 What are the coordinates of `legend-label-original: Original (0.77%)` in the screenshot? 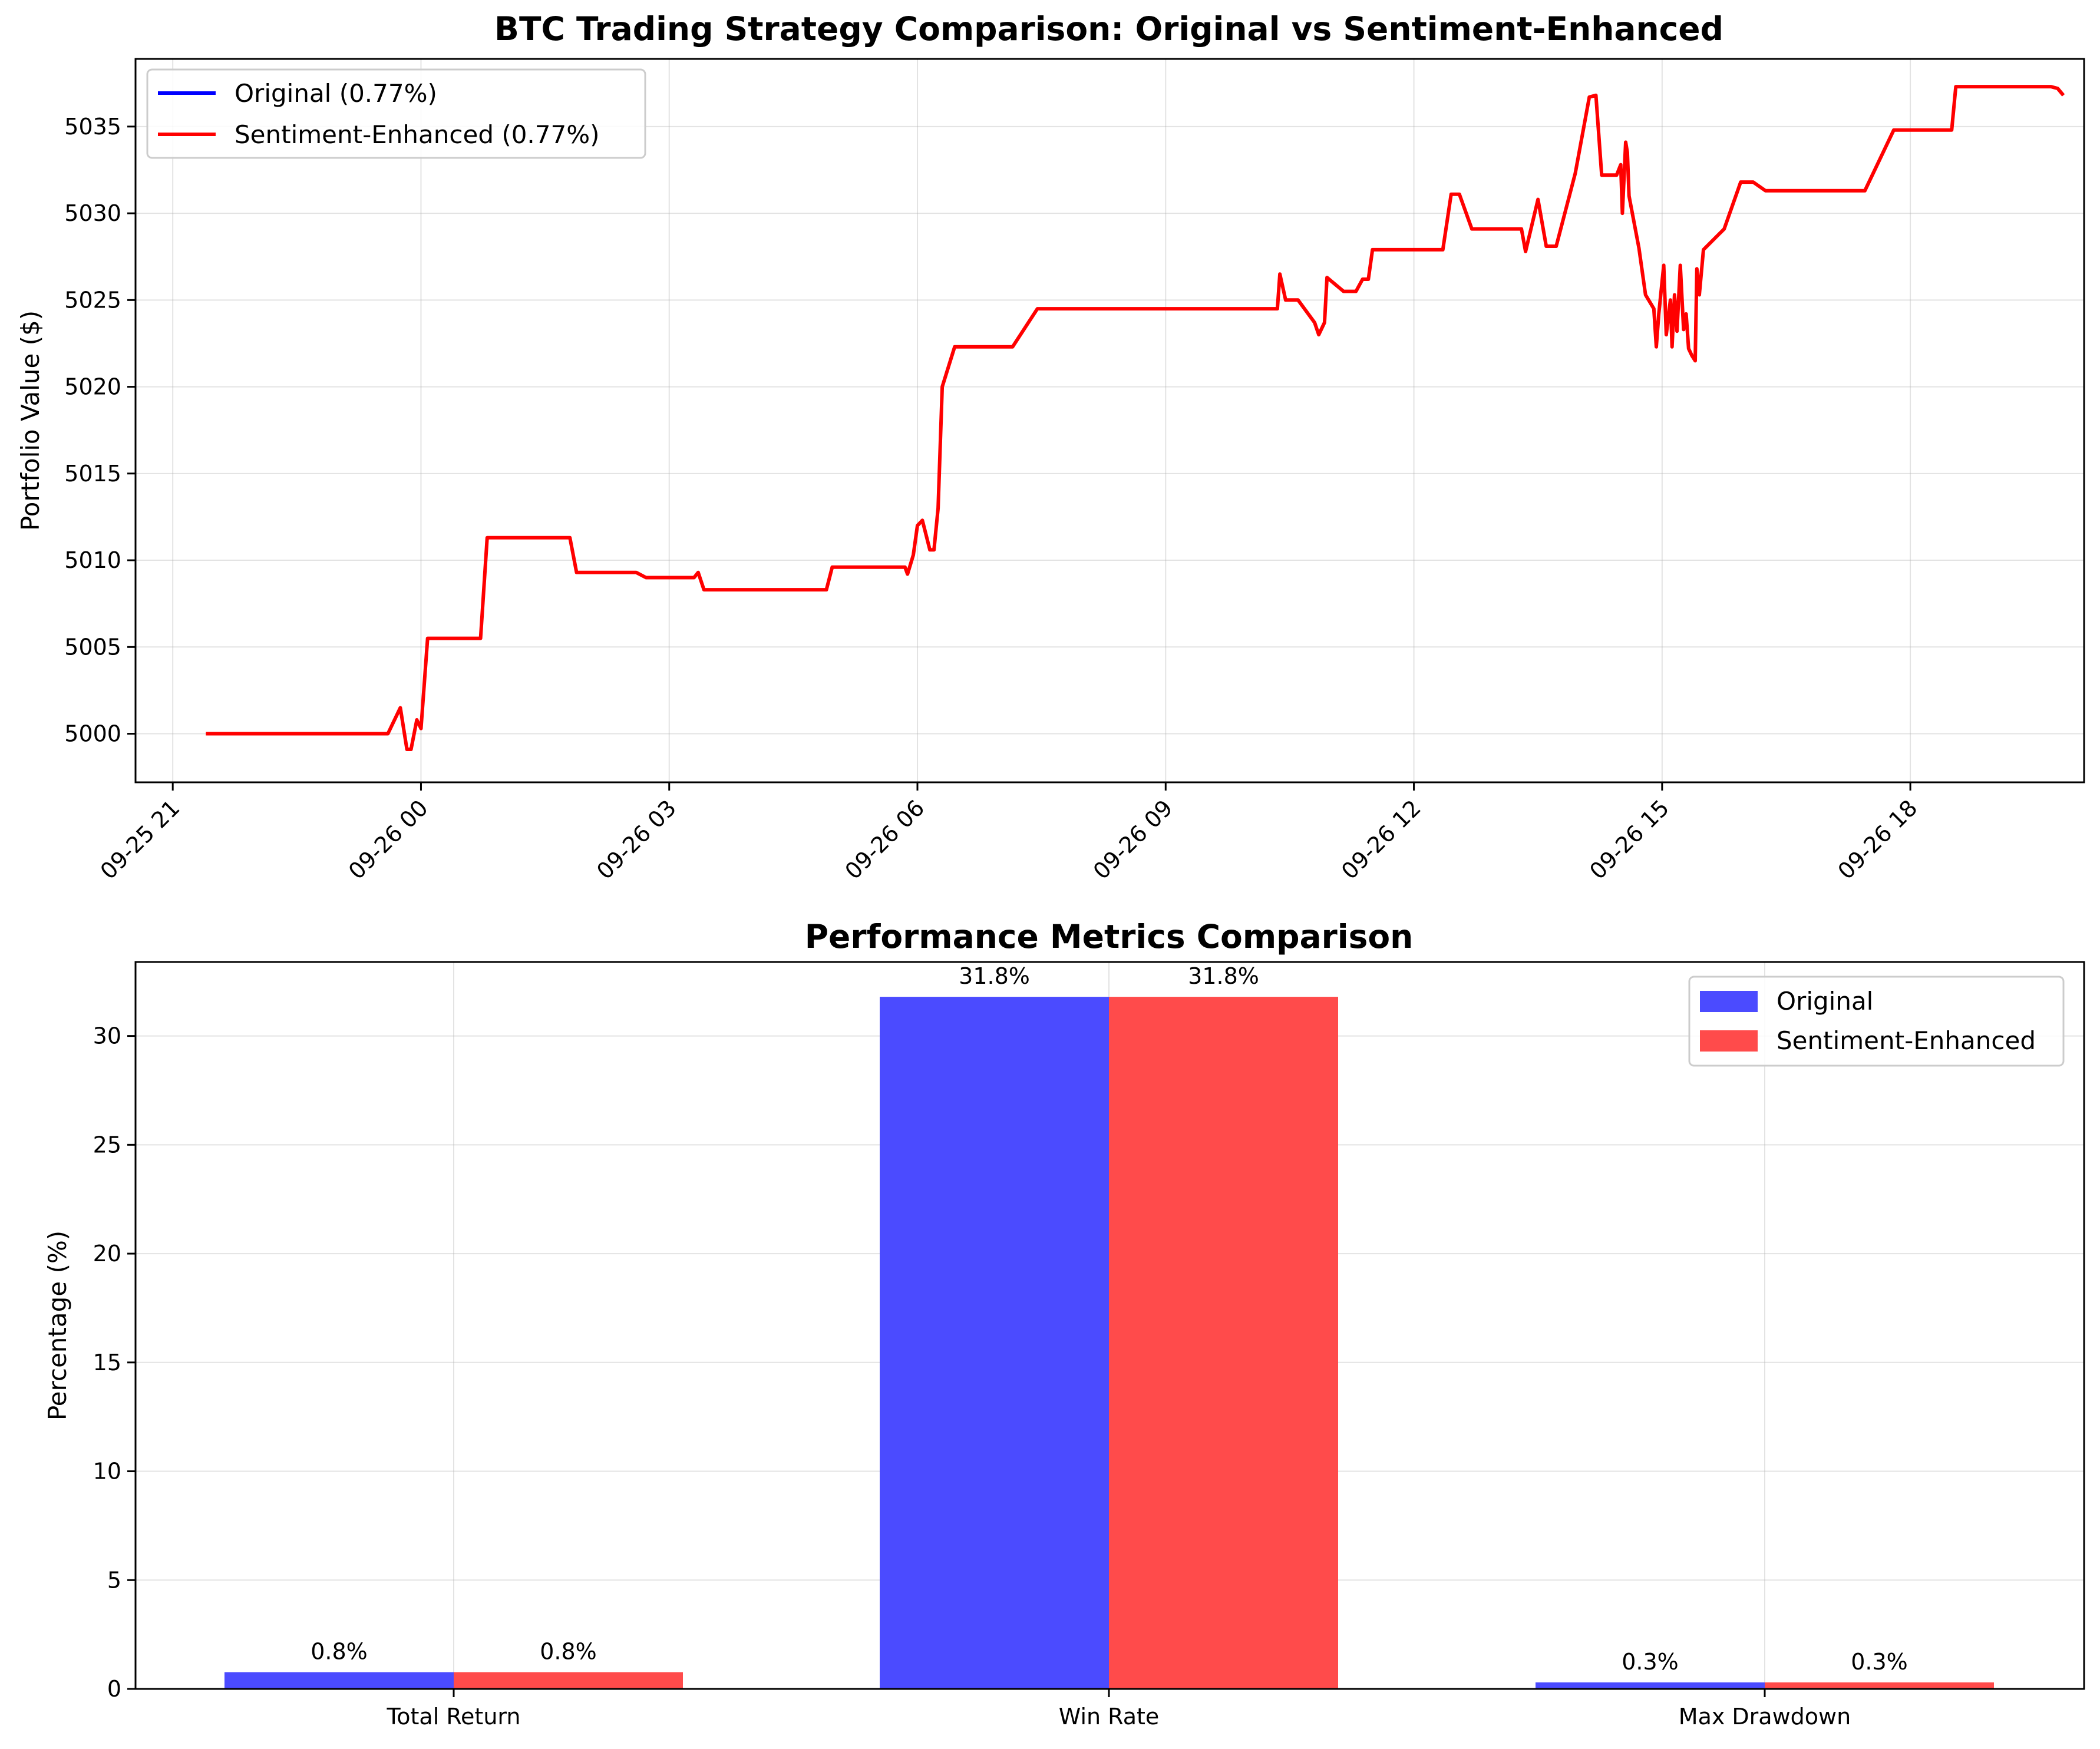 It's located at (336, 93).